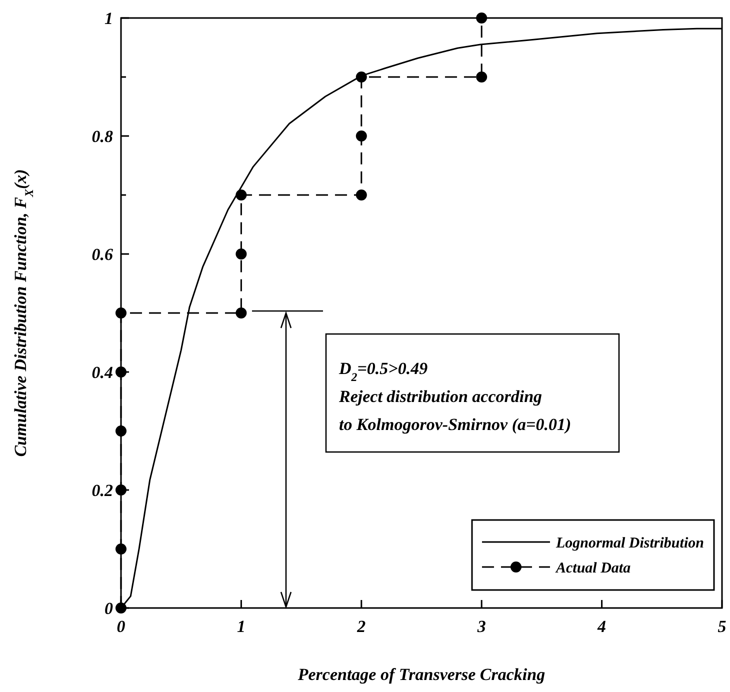  Describe the element at coordinates (481, 626) in the screenshot. I see `x-tick-label: 3` at that location.